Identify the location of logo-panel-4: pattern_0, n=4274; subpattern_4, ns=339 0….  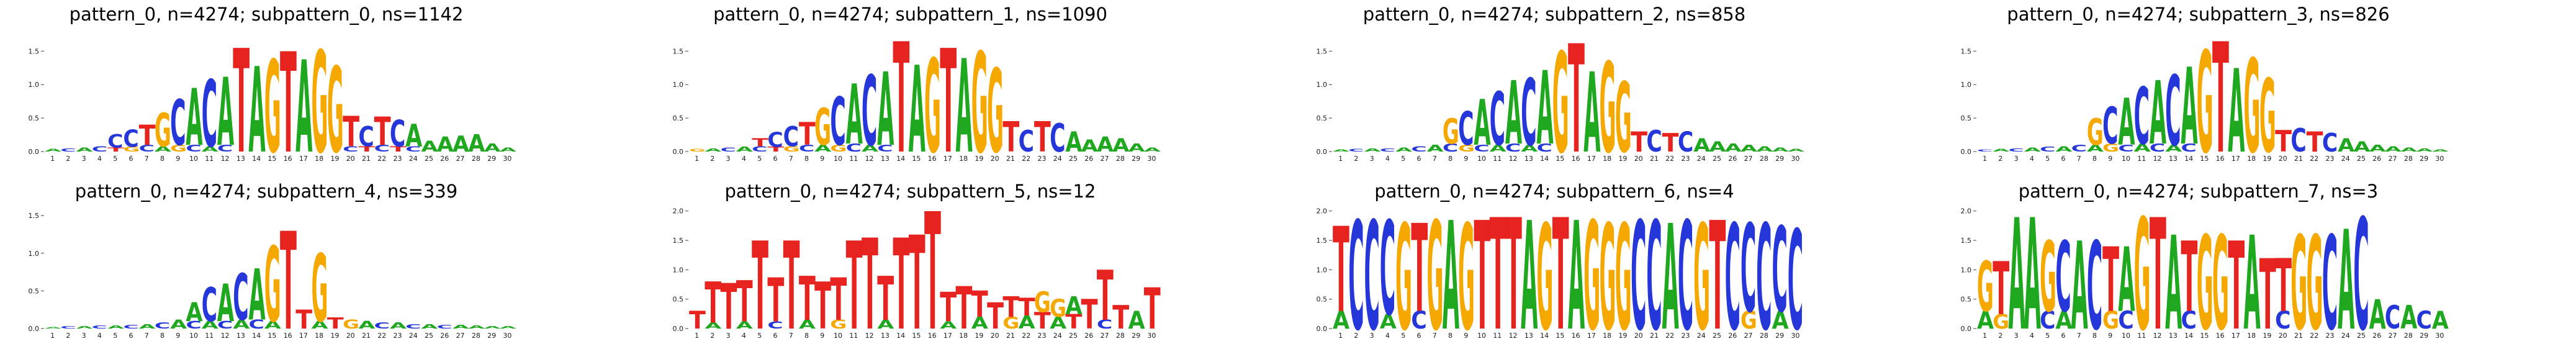
(322, 265).